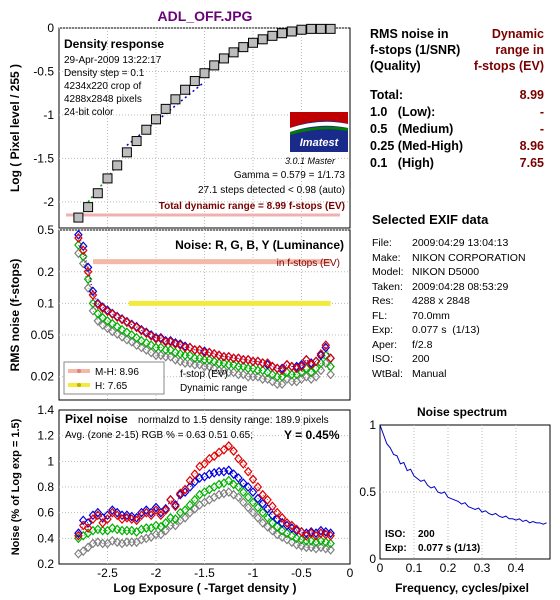 The image size is (560, 600). What do you see at coordinates (48, 202) in the screenshot?
I see `density-y-tick: -2` at bounding box center [48, 202].